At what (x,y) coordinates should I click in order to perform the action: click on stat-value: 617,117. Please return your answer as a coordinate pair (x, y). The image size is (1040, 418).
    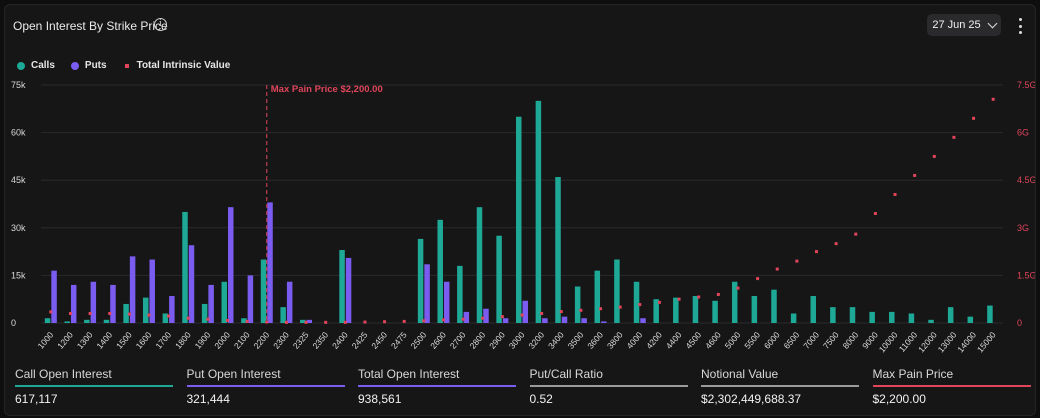
    Looking at the image, I should click on (36, 399).